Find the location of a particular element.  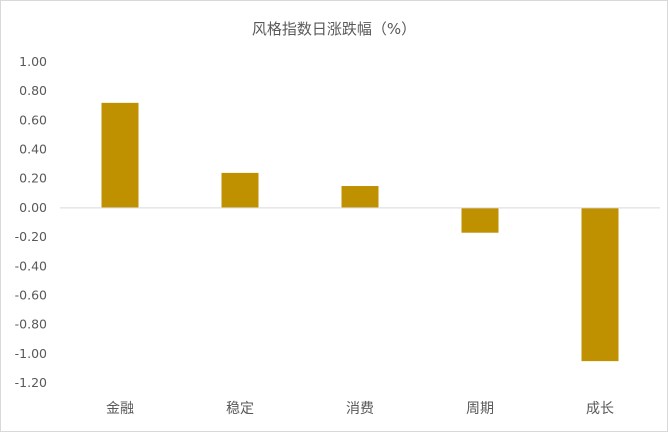

x-category-label: 周期 is located at coordinates (480, 409).